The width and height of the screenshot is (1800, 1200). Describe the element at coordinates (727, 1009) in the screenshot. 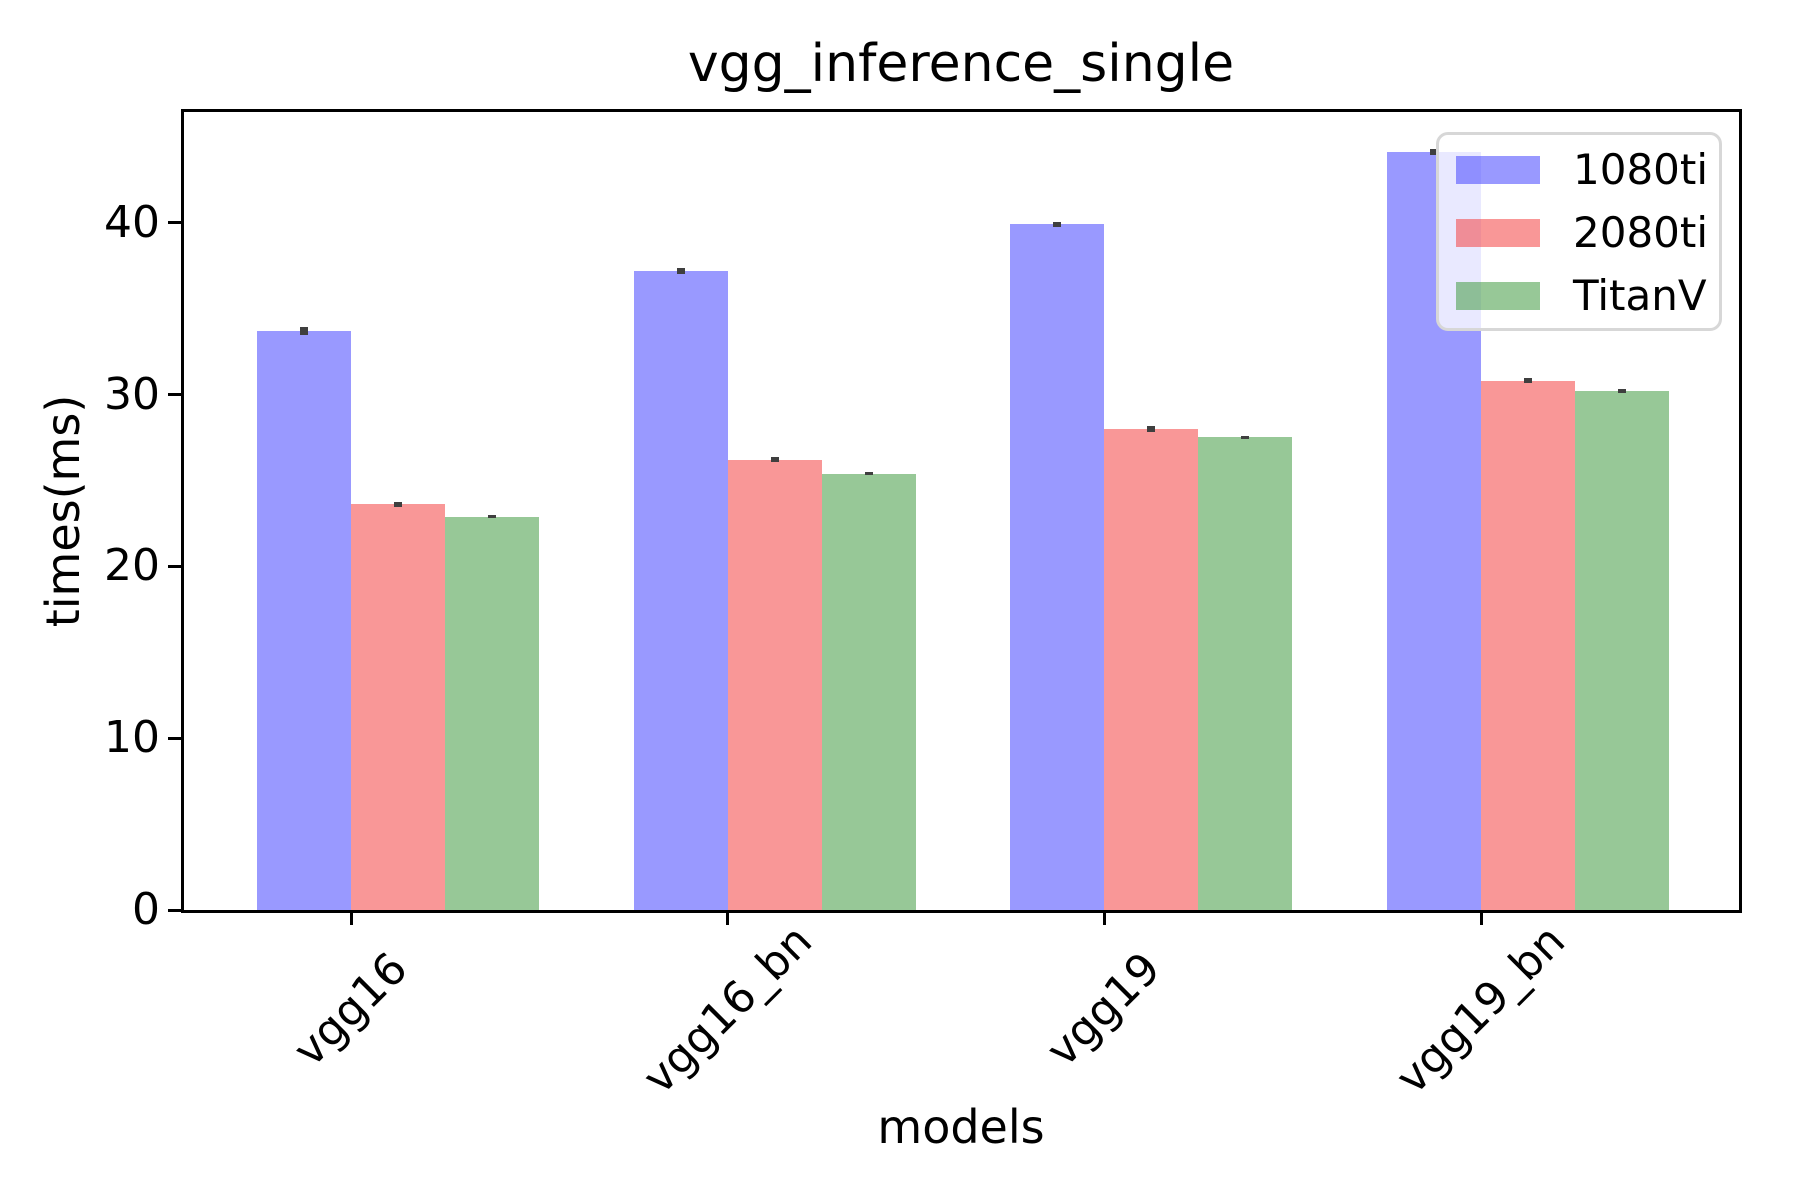

I see `x-tick-label-vgg16_bn: vgg16_bn` at that location.